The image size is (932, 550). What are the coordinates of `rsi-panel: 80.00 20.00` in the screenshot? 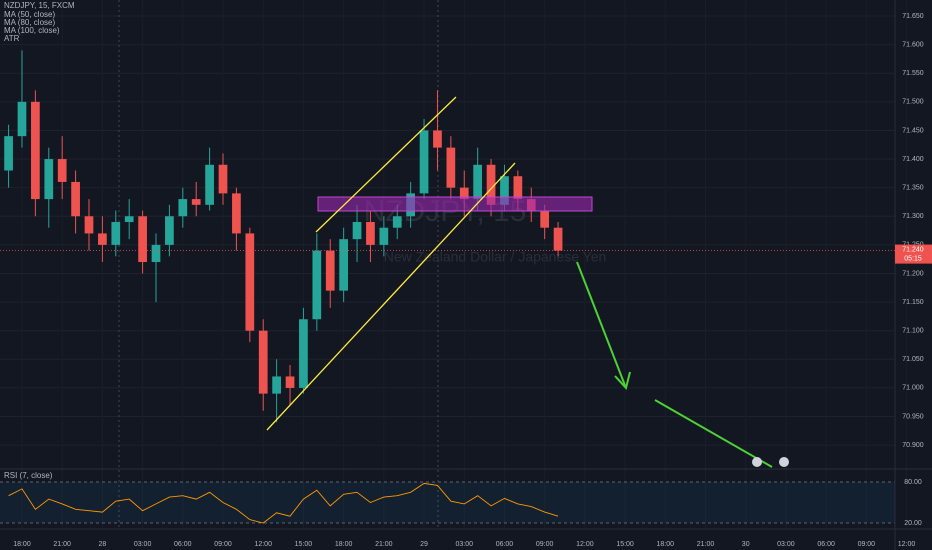 It's located at (461, 503).